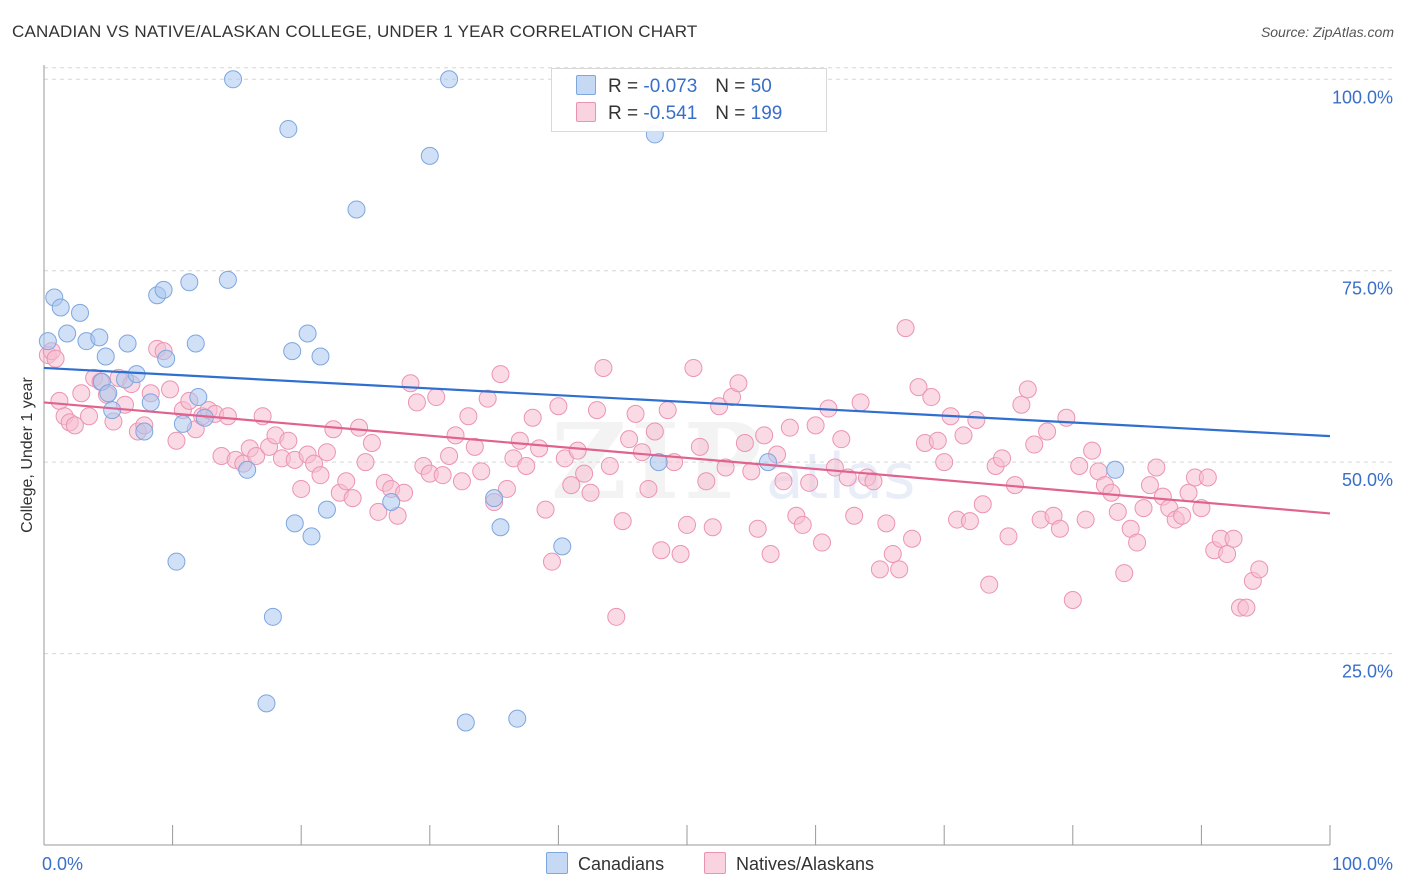 This screenshot has height=892, width=1406. Describe the element at coordinates (761, 86) in the screenshot. I see `legend-n-value-canadians: 50` at that location.